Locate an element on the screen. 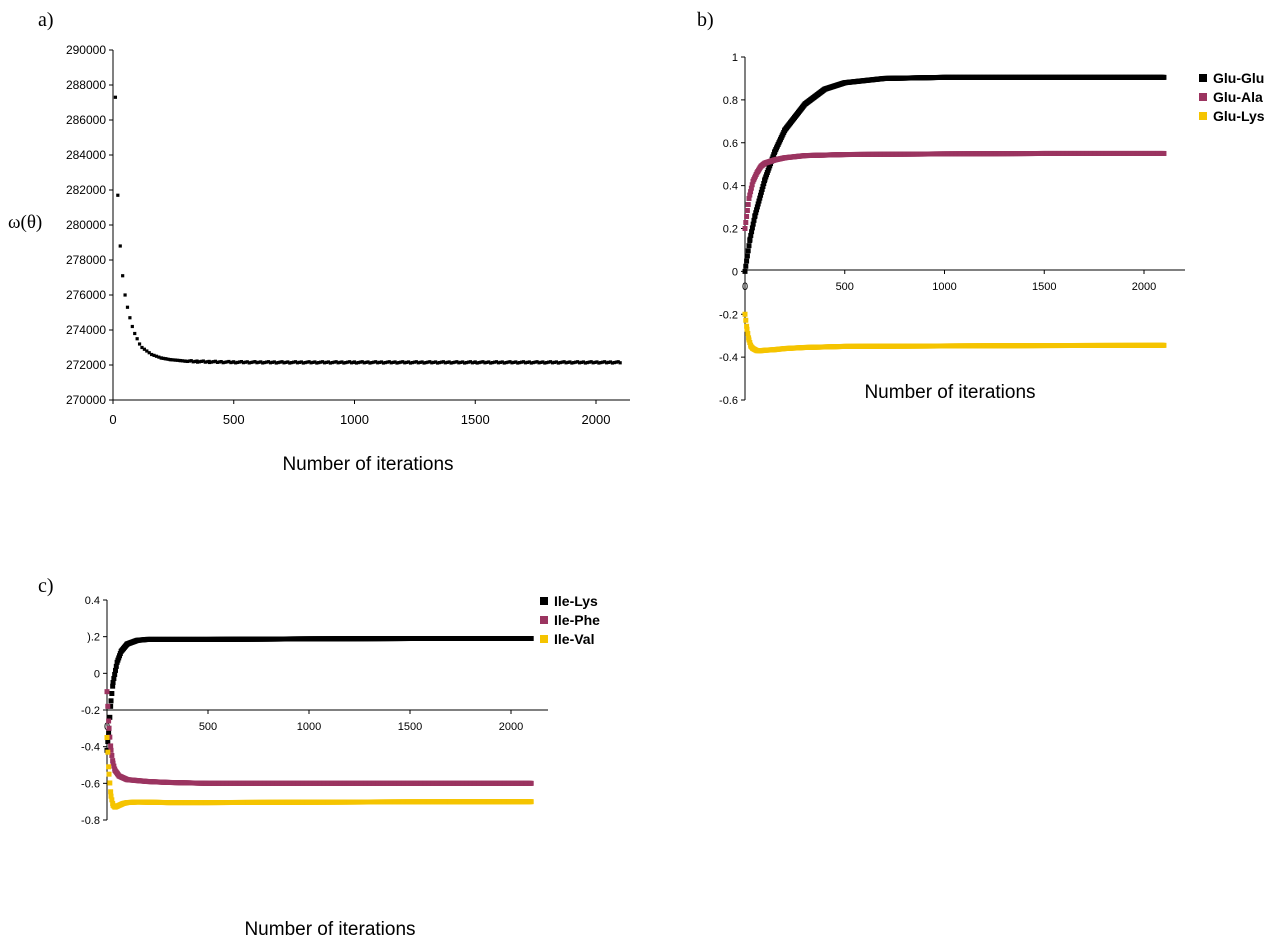 The width and height of the screenshot is (1286, 944). y-ticks-b: -0.6 -0.4 -0.2 0 0.2 0.4 0.6 0.8 1 is located at coordinates (732, 229).